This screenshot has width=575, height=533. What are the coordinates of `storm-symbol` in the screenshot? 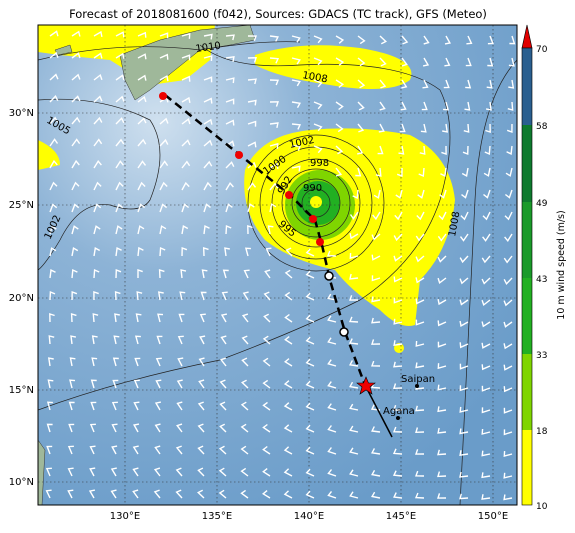 It's located at (329, 276).